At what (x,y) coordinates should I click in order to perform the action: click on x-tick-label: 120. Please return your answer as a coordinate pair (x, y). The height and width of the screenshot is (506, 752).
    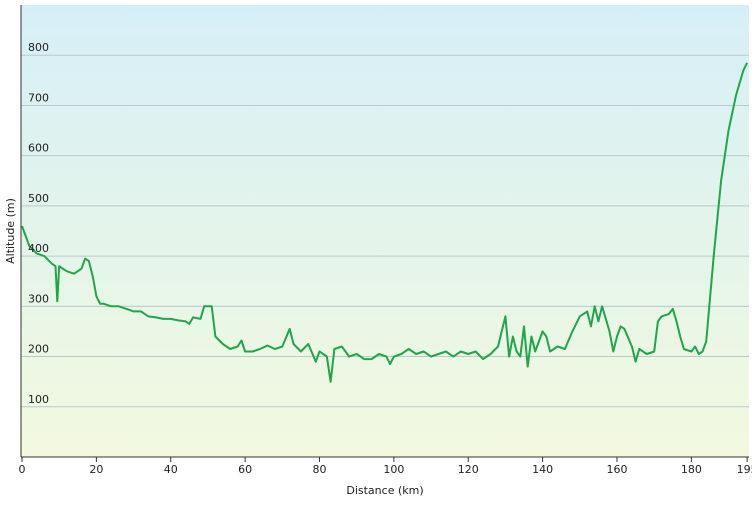
    Looking at the image, I should click on (468, 469).